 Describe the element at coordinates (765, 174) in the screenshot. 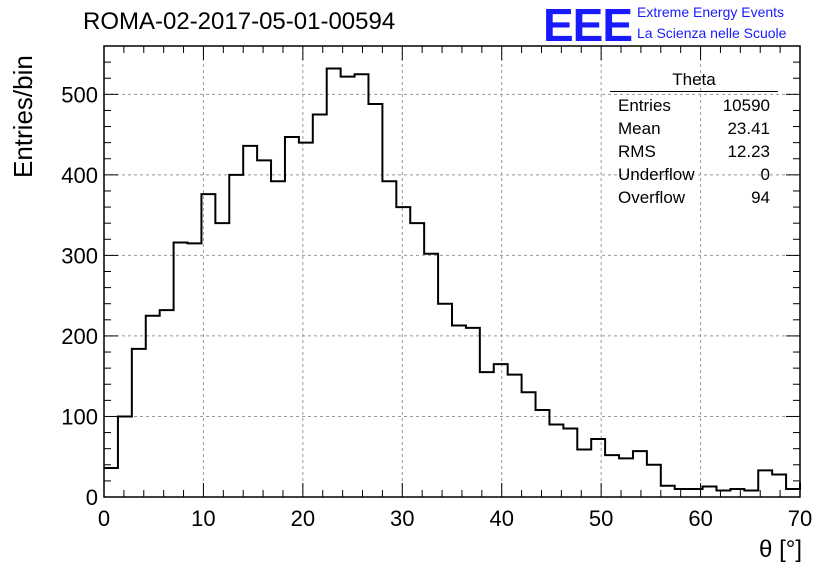

I see `stats-value: 0` at that location.